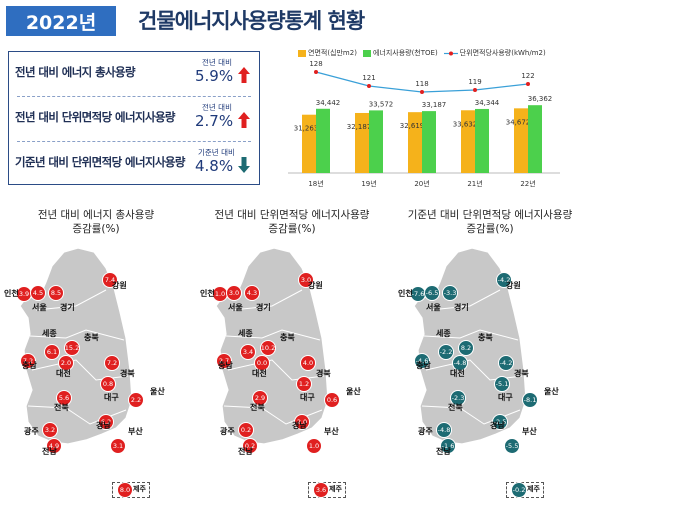 Image resolution: width=688 pixels, height=510 pixels. Describe the element at coordinates (246, 430) in the screenshot. I see `map-value-marker: 0.2` at that location.